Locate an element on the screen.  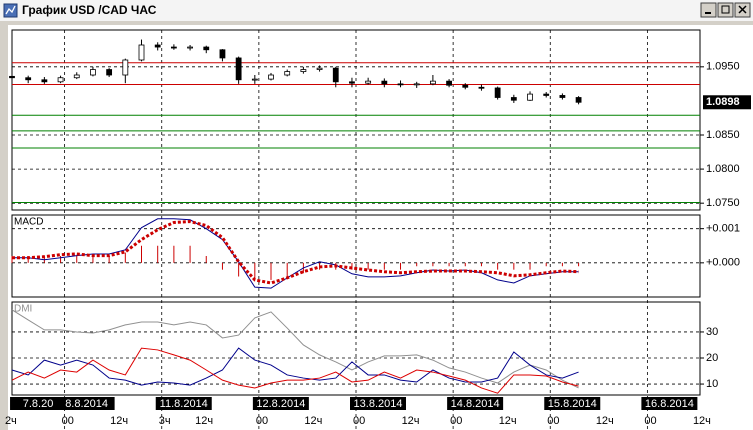
y-tick-label: 20 is located at coordinates (712, 358).